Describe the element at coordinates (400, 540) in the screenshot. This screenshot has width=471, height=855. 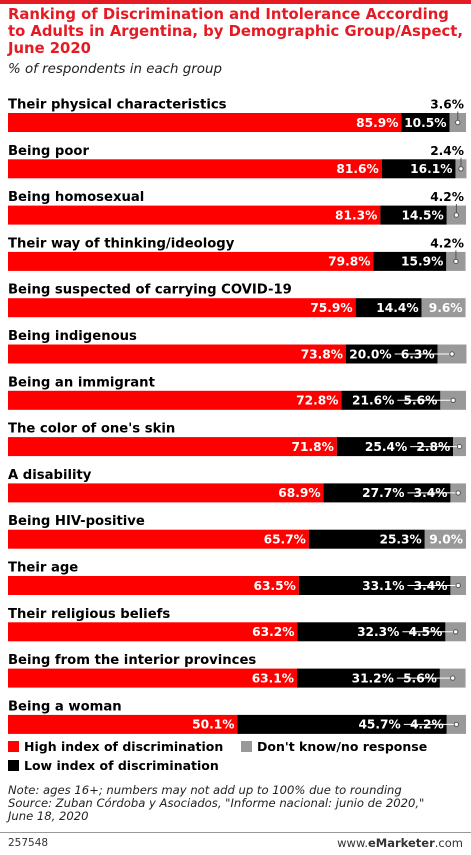
I see `value-label-low: 25.3%` at that location.